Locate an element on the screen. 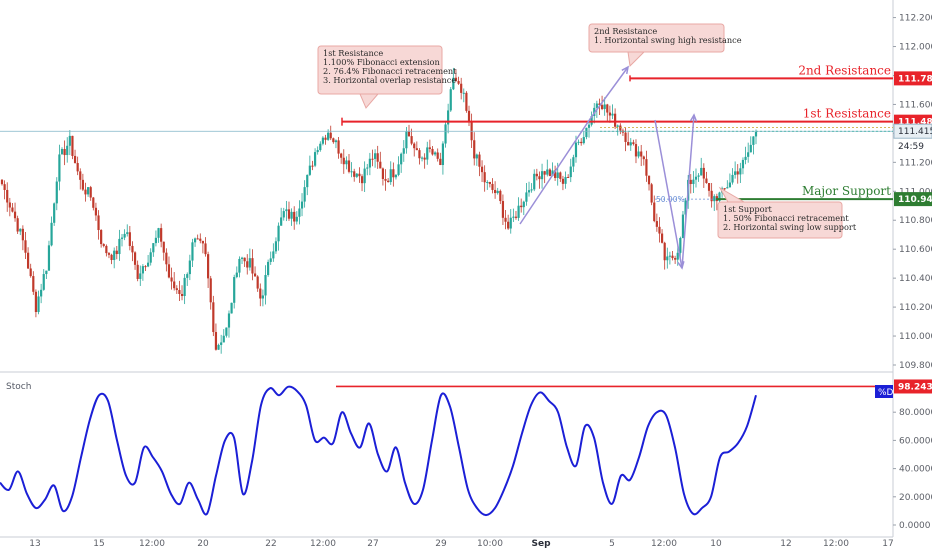 The width and height of the screenshot is (932, 550). callout-box is located at coordinates (780, 220).